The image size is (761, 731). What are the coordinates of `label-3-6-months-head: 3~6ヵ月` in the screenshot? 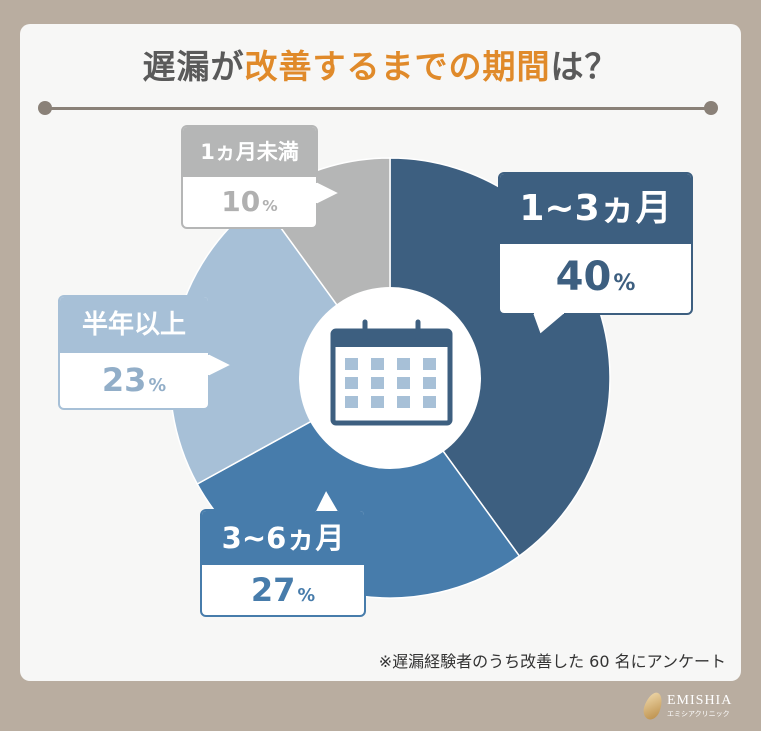 It's located at (283, 538).